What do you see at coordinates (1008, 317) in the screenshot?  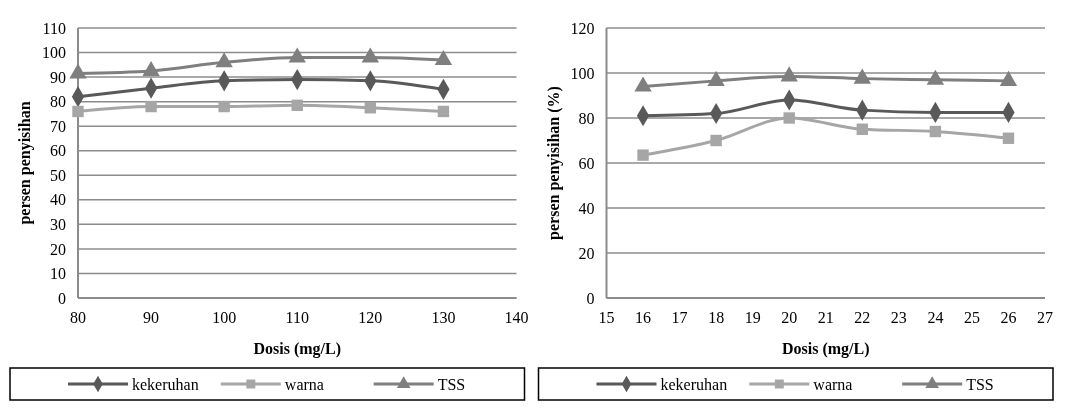 I see `x-tick-label: 26` at bounding box center [1008, 317].